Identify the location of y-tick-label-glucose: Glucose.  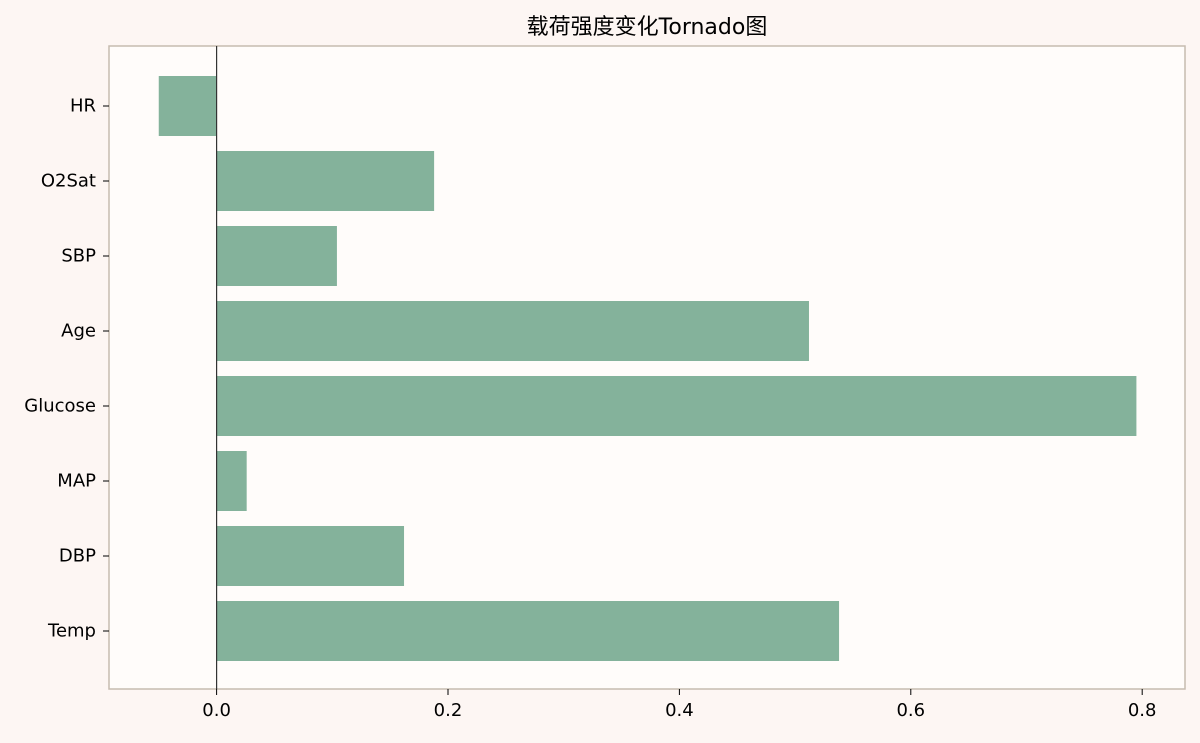
(60, 406).